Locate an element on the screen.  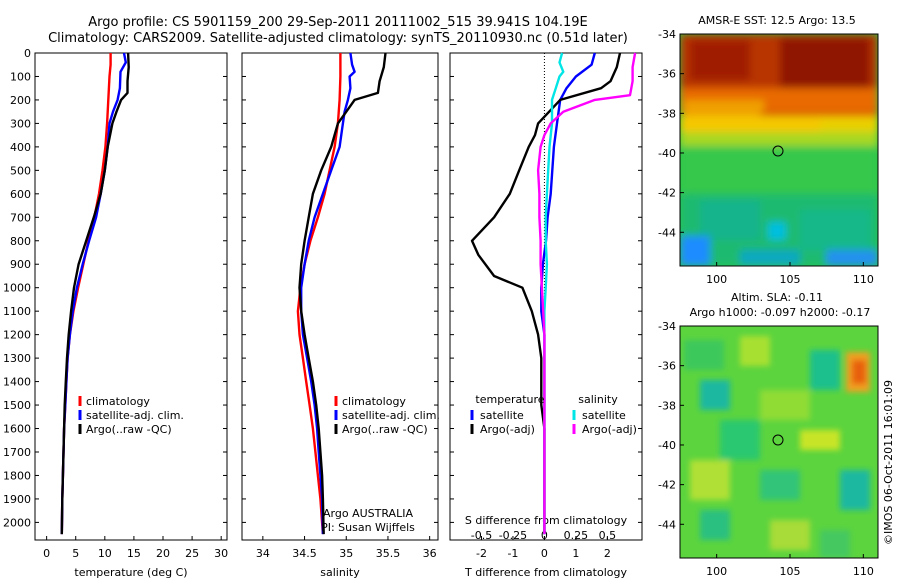
sla-map-argo-marker is located at coordinates (778, 440).